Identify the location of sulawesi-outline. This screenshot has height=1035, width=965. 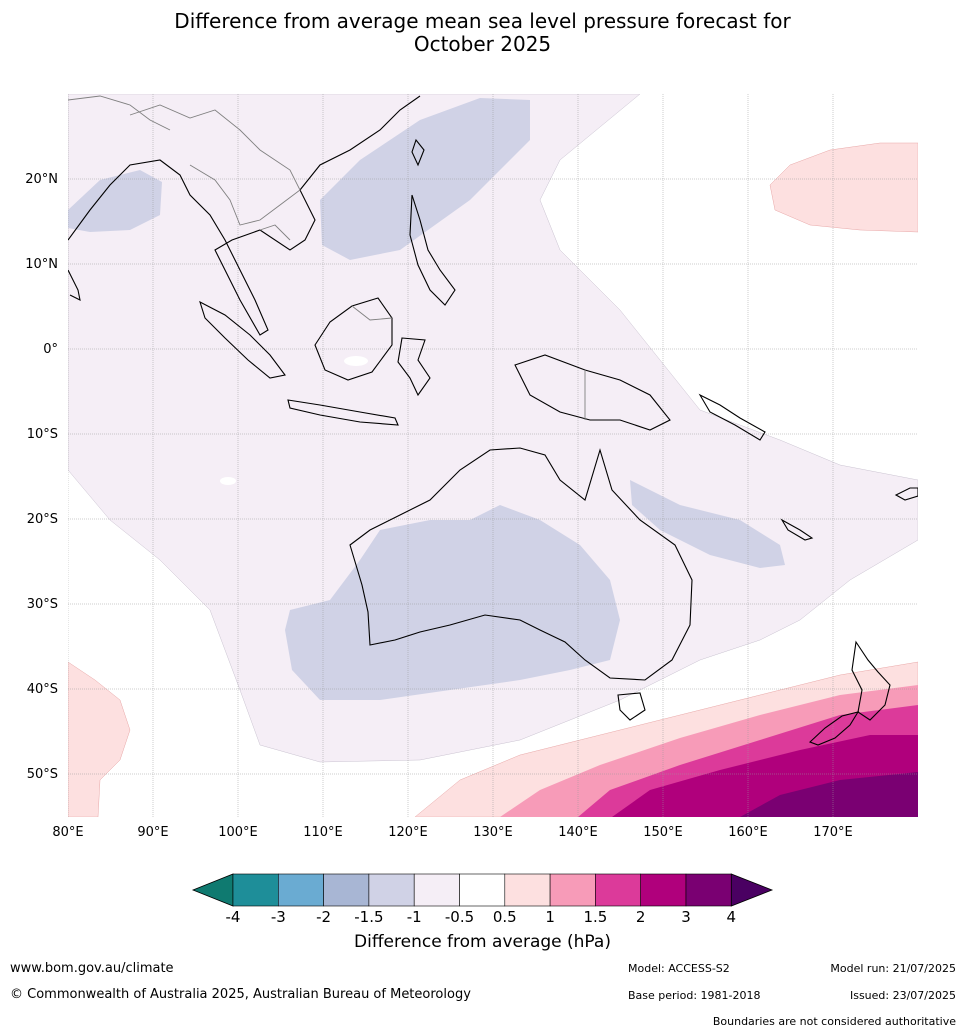
(414, 367).